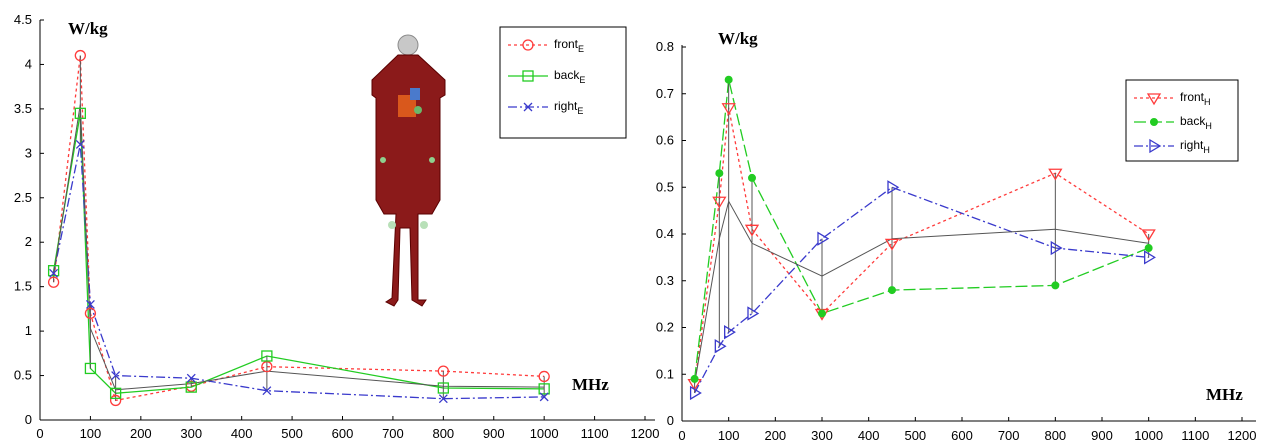 The height and width of the screenshot is (446, 1284). Describe the element at coordinates (590, 384) in the screenshot. I see `x-axis-unit: MHz` at that location.